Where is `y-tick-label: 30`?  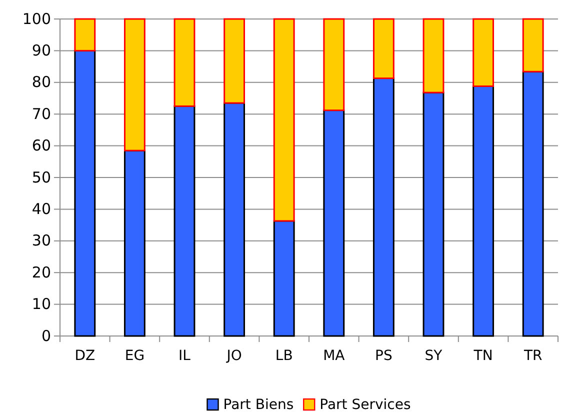
y-tick-label: 30 is located at coordinates (41, 241).